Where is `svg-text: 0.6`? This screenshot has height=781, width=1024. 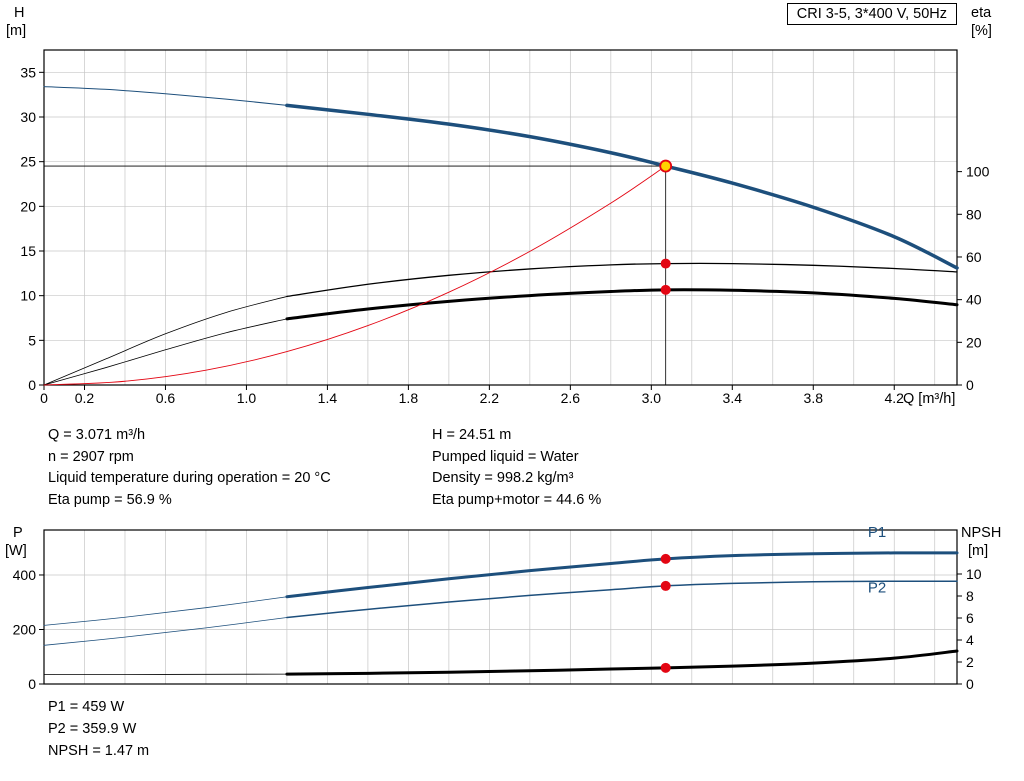 svg-text: 0.6 is located at coordinates (166, 398).